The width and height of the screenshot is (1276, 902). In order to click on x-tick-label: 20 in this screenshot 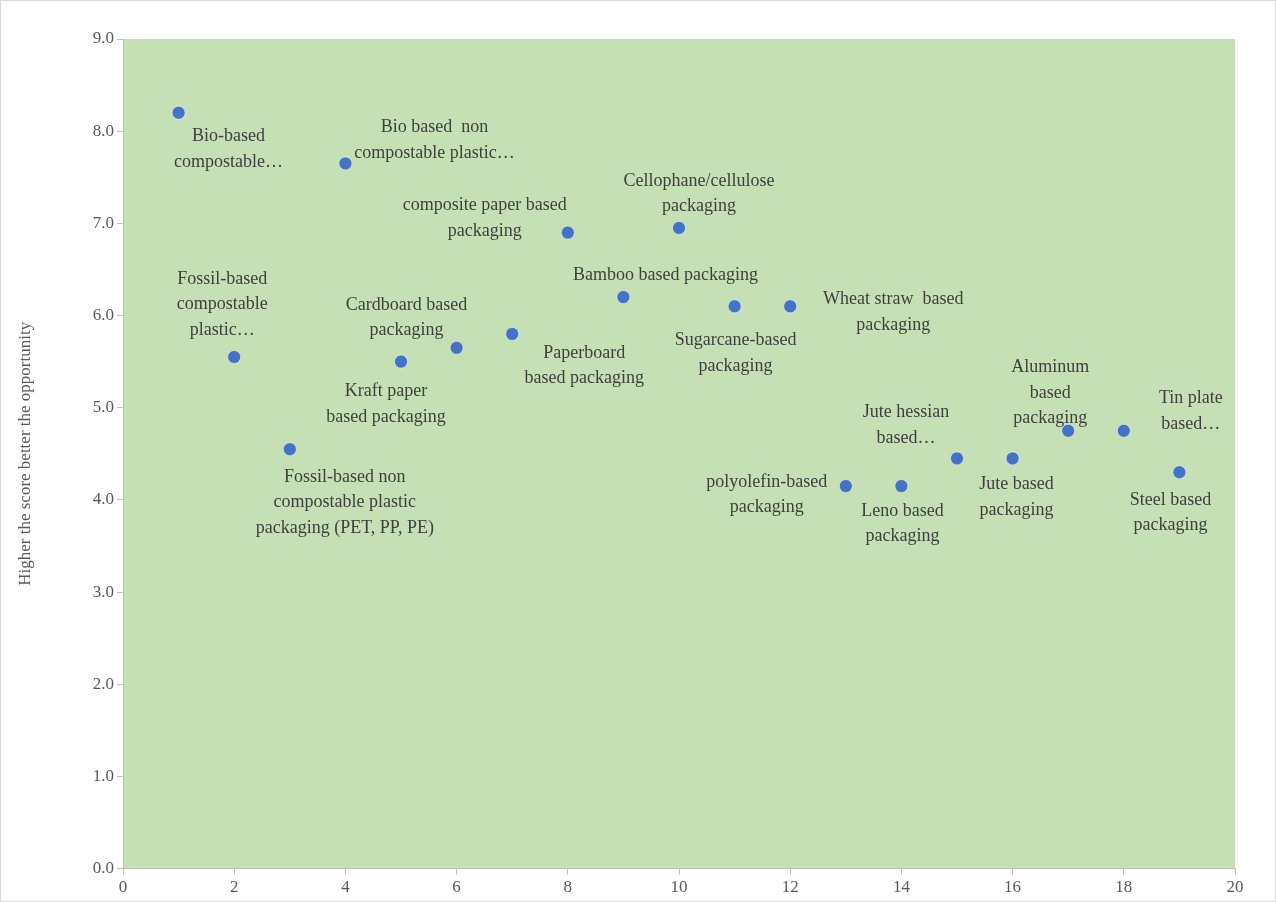, I will do `click(1235, 887)`.